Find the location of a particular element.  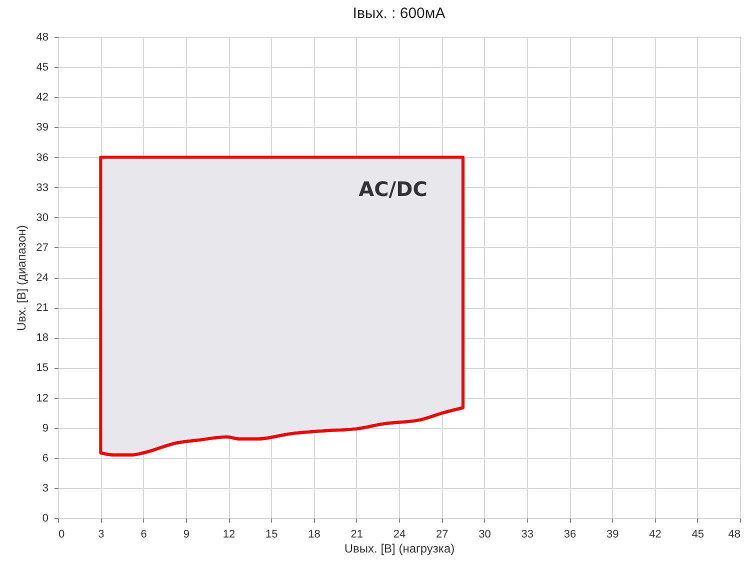

x-tick-label: 42 is located at coordinates (655, 534).